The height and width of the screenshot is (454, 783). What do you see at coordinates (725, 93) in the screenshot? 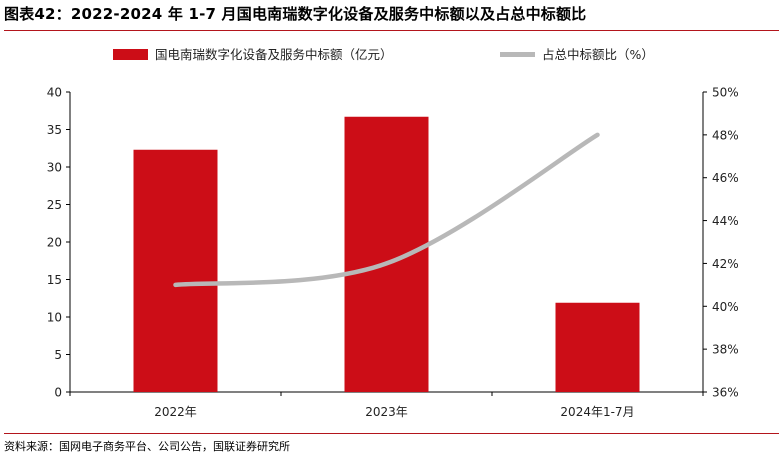
I see `y-right-tick-label: 50%` at bounding box center [725, 93].